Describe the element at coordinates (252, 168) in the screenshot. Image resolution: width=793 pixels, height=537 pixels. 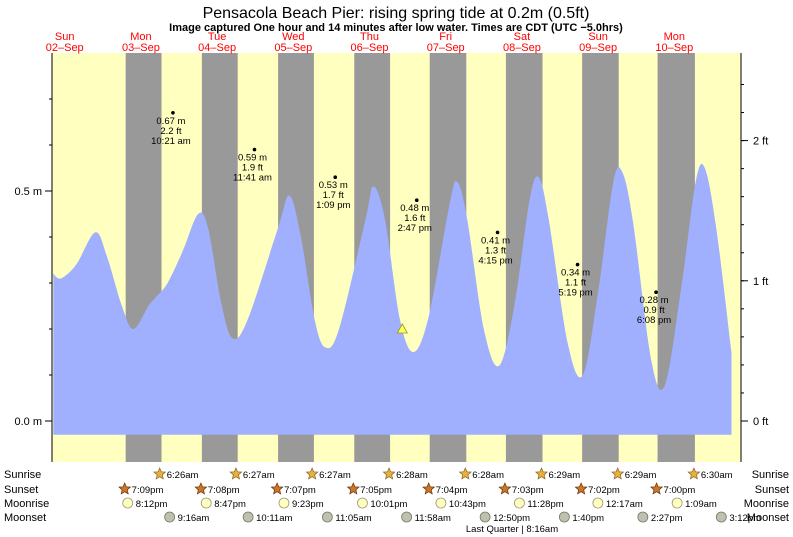
I see `high-tide-height-ft: 1.9 ft` at that location.